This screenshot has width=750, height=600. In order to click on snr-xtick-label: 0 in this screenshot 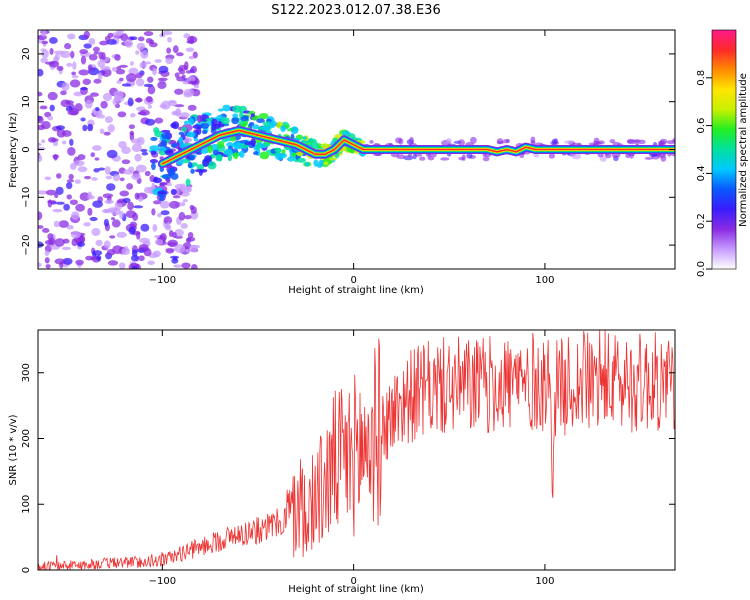, I will do `click(353, 581)`.